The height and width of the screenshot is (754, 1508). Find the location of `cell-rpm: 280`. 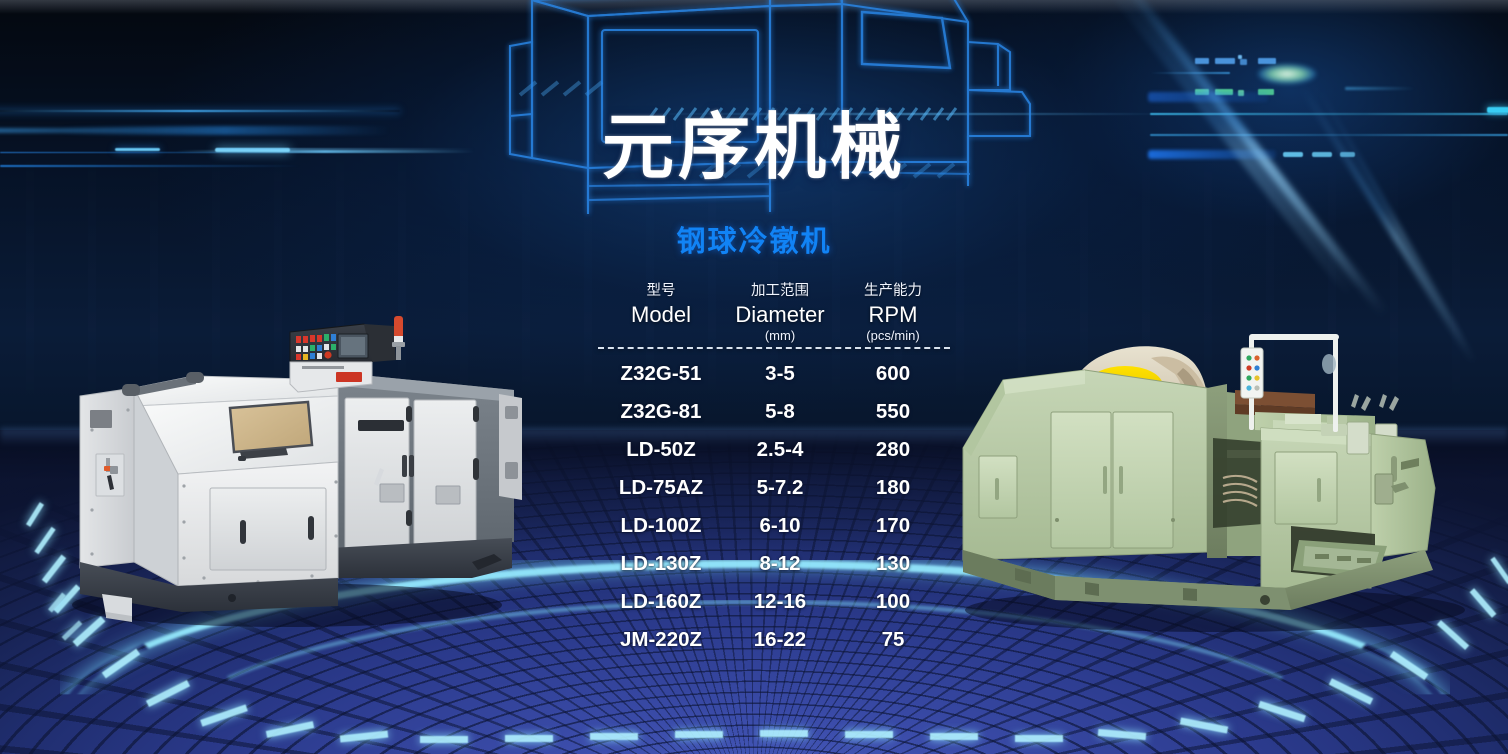

cell-rpm: 280 is located at coordinates (893, 449).